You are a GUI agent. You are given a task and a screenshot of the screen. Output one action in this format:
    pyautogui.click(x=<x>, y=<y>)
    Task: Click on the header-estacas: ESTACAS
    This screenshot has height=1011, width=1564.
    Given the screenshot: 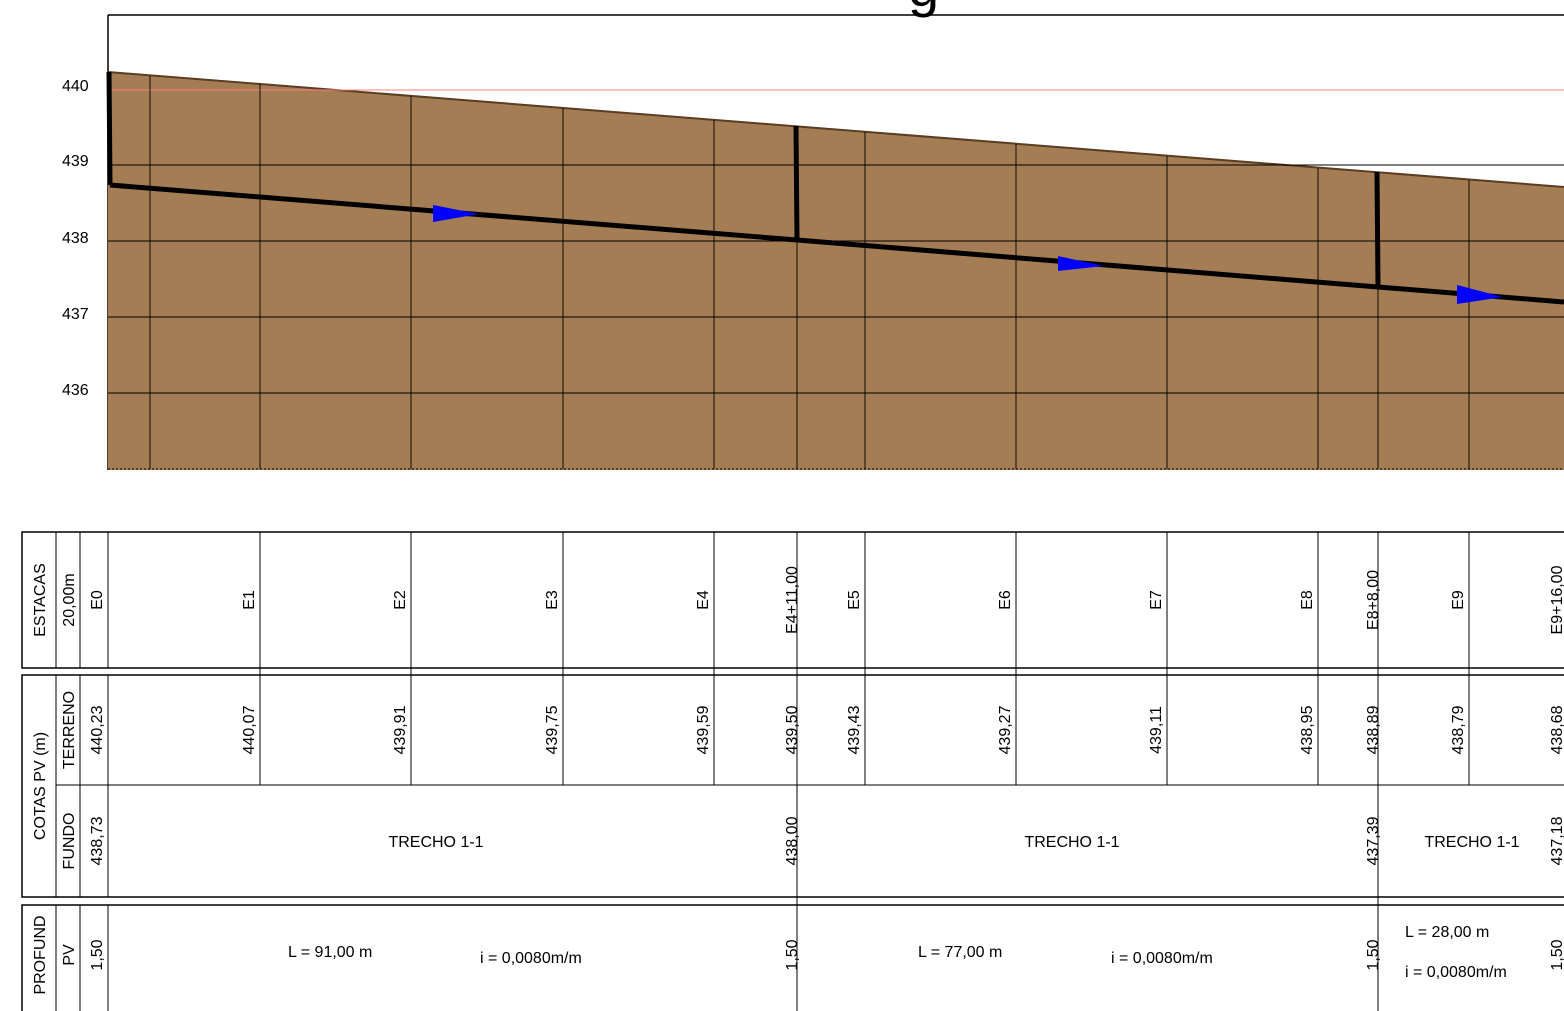 What is the action you would take?
    pyautogui.click(x=40, y=600)
    